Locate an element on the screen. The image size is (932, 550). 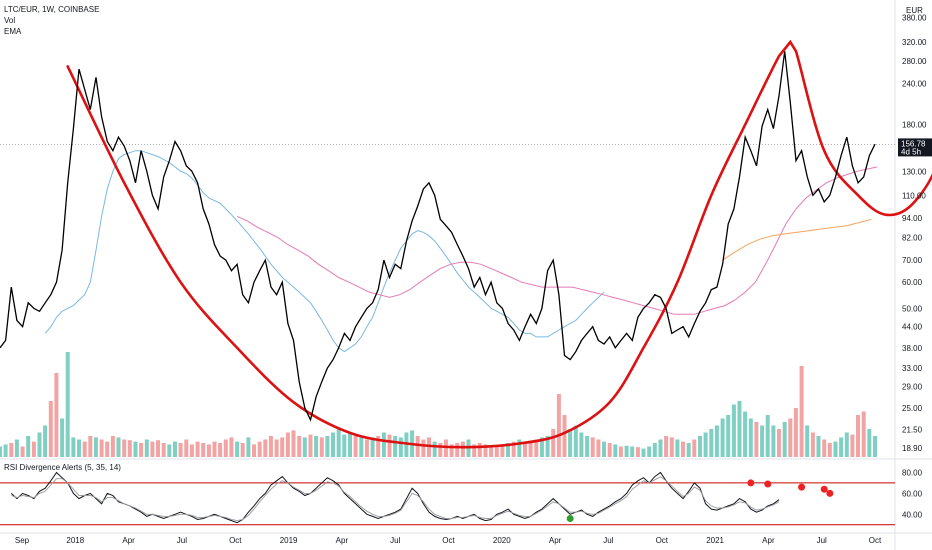
time-tick-label: 2018 is located at coordinates (75, 540).